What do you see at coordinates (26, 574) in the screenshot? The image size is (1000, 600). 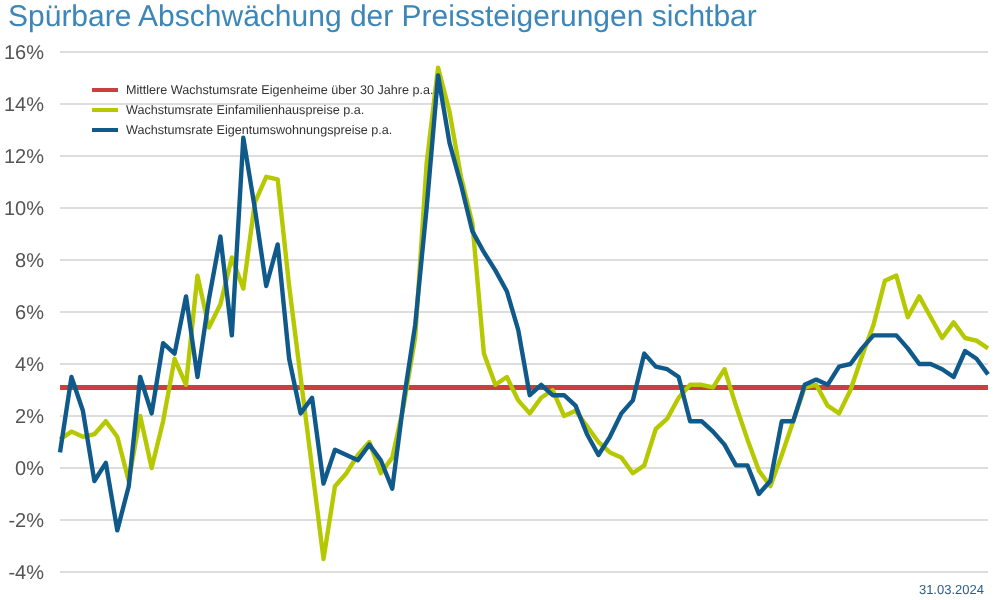 I see `y-tick-label: -4%` at bounding box center [26, 574].